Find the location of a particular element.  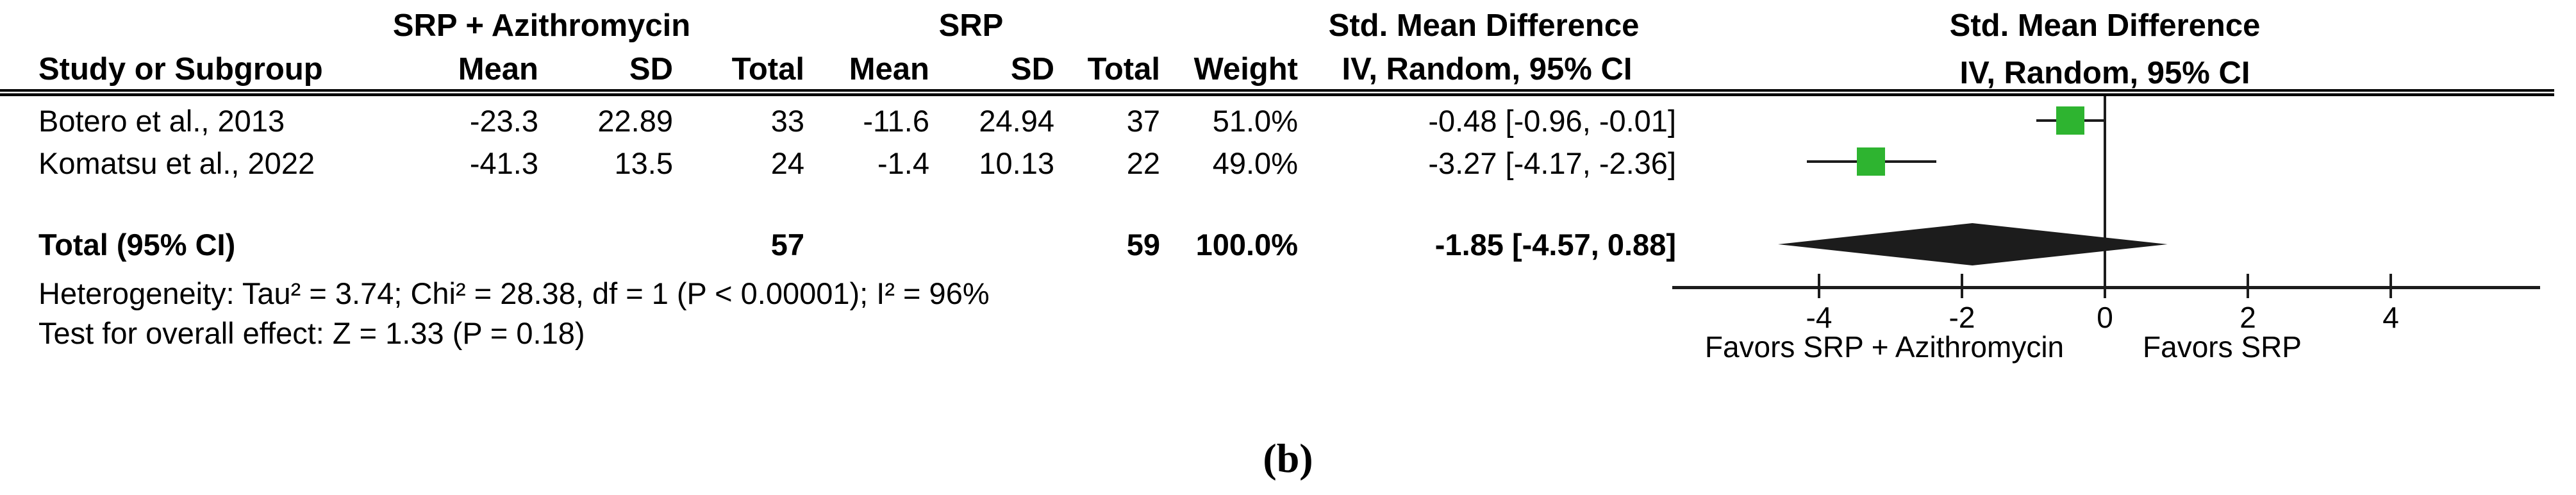

diamond-shape is located at coordinates (1973, 244).